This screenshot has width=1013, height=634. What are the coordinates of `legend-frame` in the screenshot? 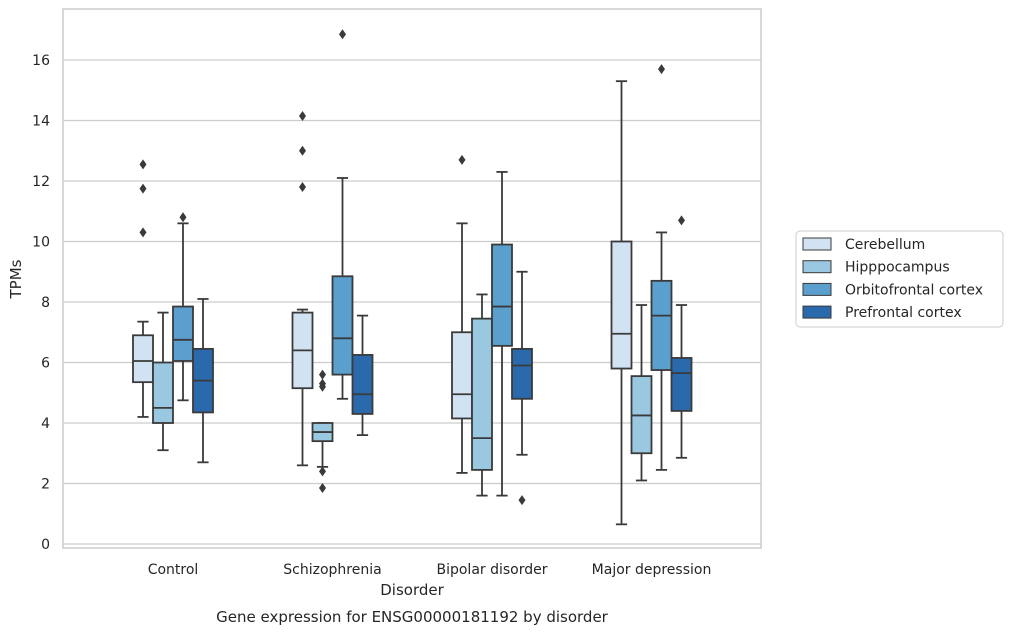 It's located at (899, 279).